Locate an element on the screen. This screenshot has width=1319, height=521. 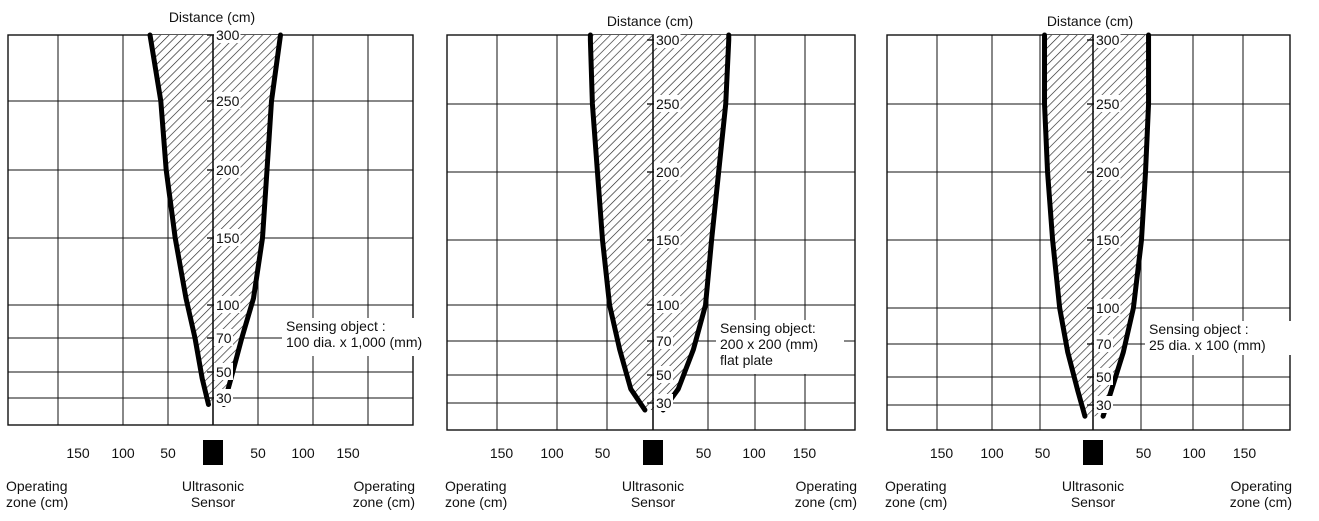
sensing-object-annotation-line: 100 dia. x 1,000 (mm) is located at coordinates (354, 342).